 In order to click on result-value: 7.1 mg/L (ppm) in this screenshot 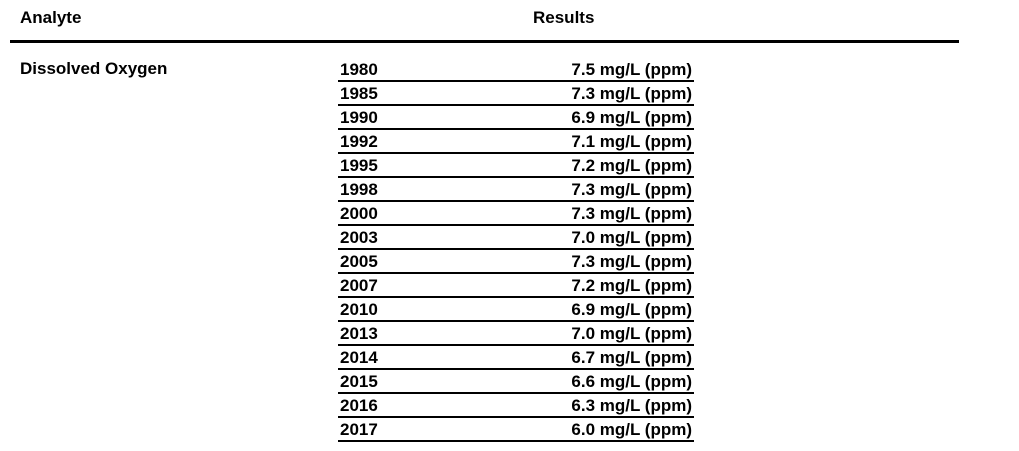, I will do `click(631, 141)`.